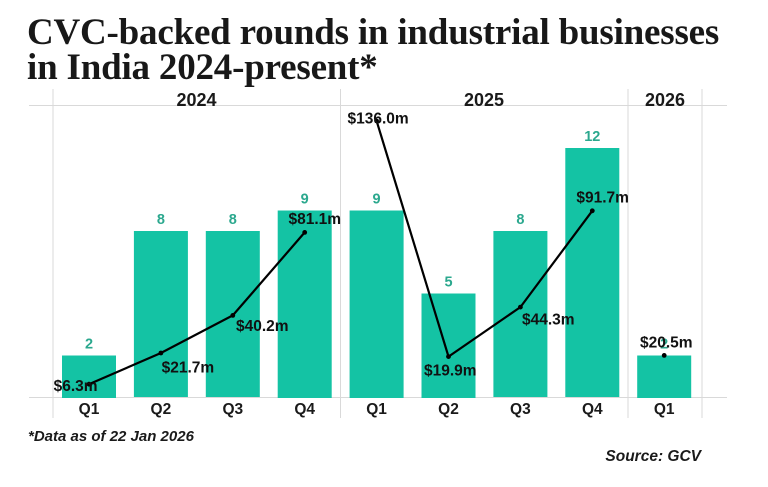  What do you see at coordinates (76, 386) in the screenshot?
I see `svg-text: $6.3m` at bounding box center [76, 386].